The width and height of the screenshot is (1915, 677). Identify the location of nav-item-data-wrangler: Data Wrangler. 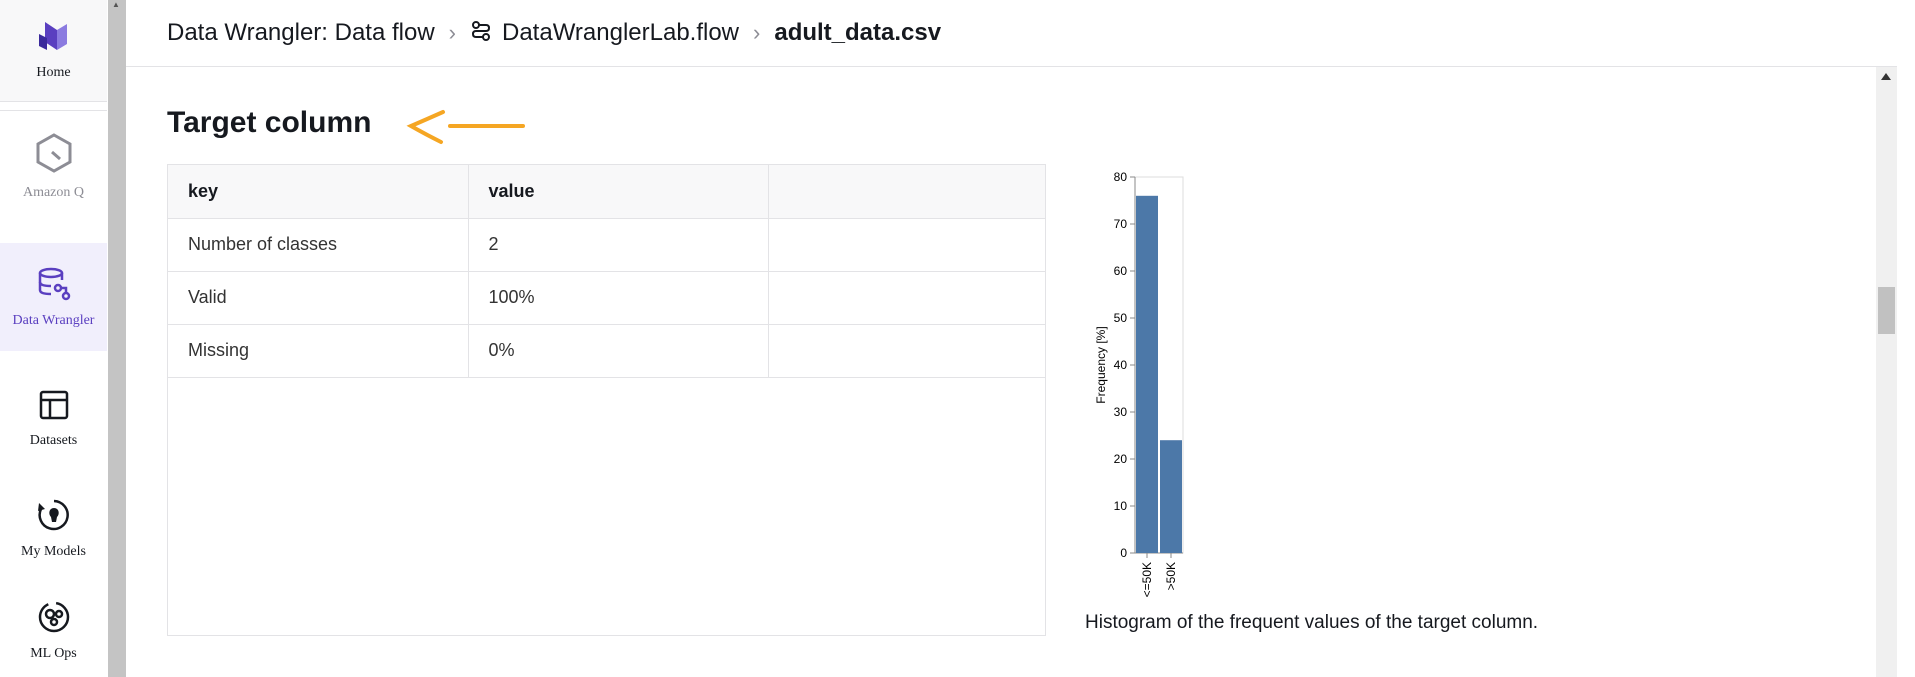
(53, 297).